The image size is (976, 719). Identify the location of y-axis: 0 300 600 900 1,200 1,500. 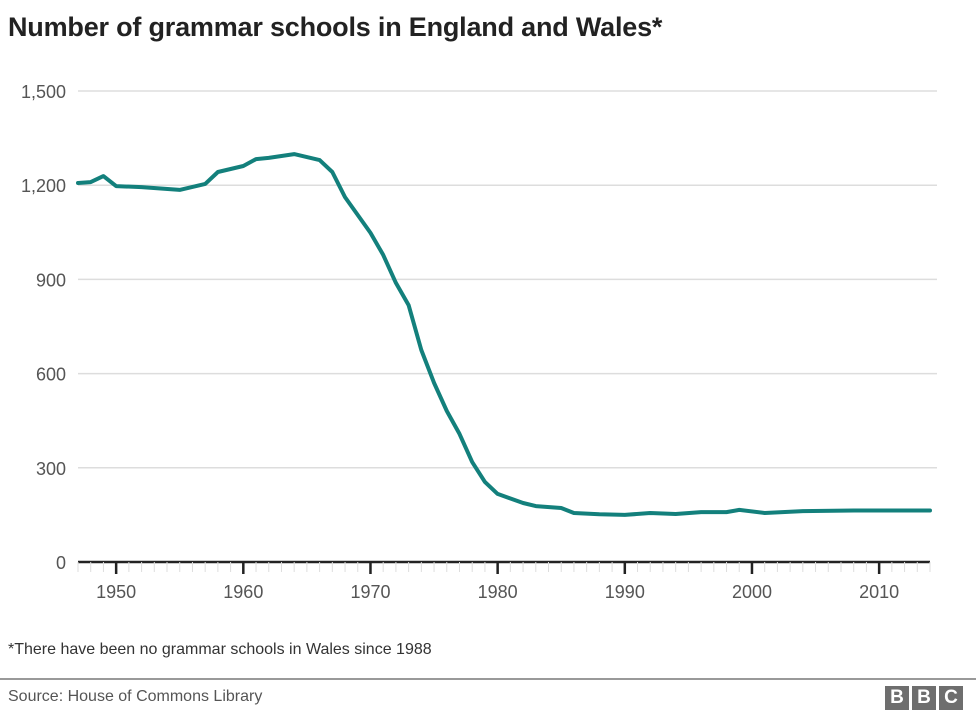
(43, 327).